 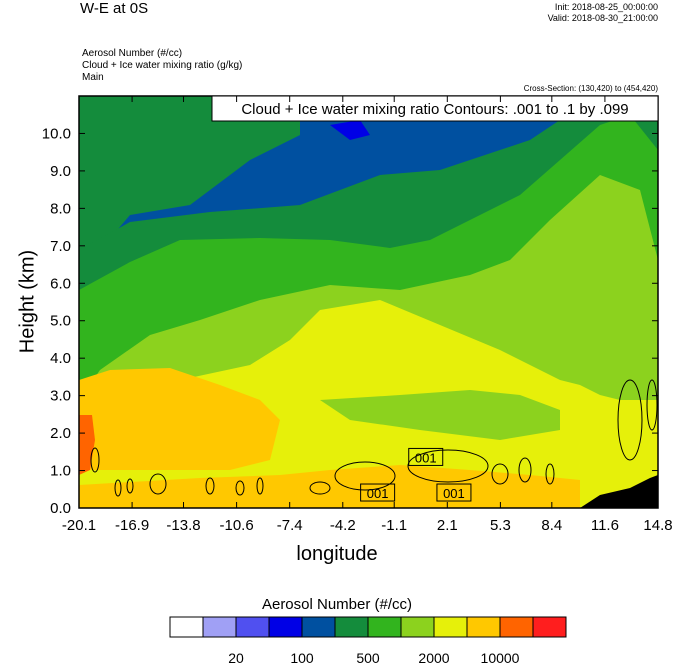 I want to click on plot-title: W-E at 0S, so click(x=114, y=8).